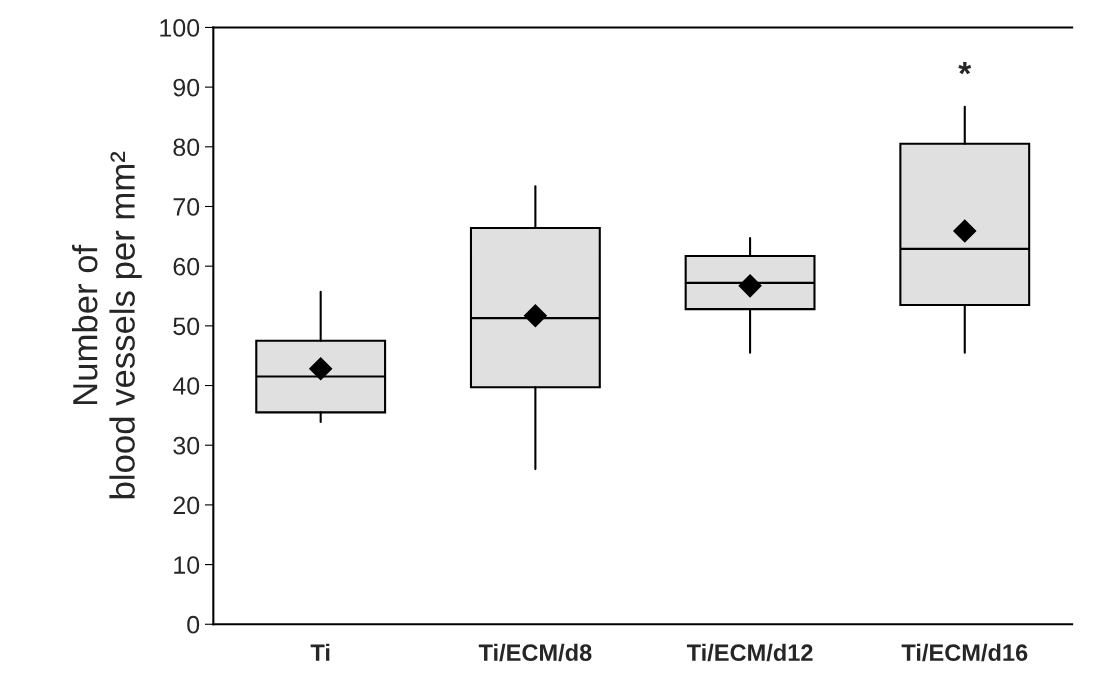 The width and height of the screenshot is (1094, 686). I want to click on y-tick-label: 70, so click(186, 207).